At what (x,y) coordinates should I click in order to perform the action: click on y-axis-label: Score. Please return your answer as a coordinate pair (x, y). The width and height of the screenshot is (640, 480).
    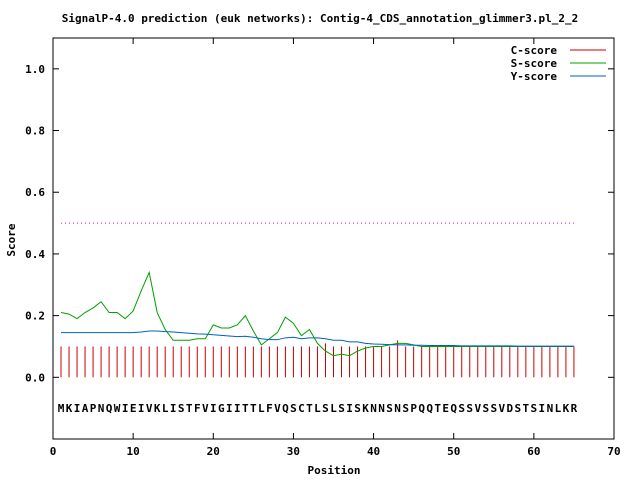
    Looking at the image, I should click on (11, 239).